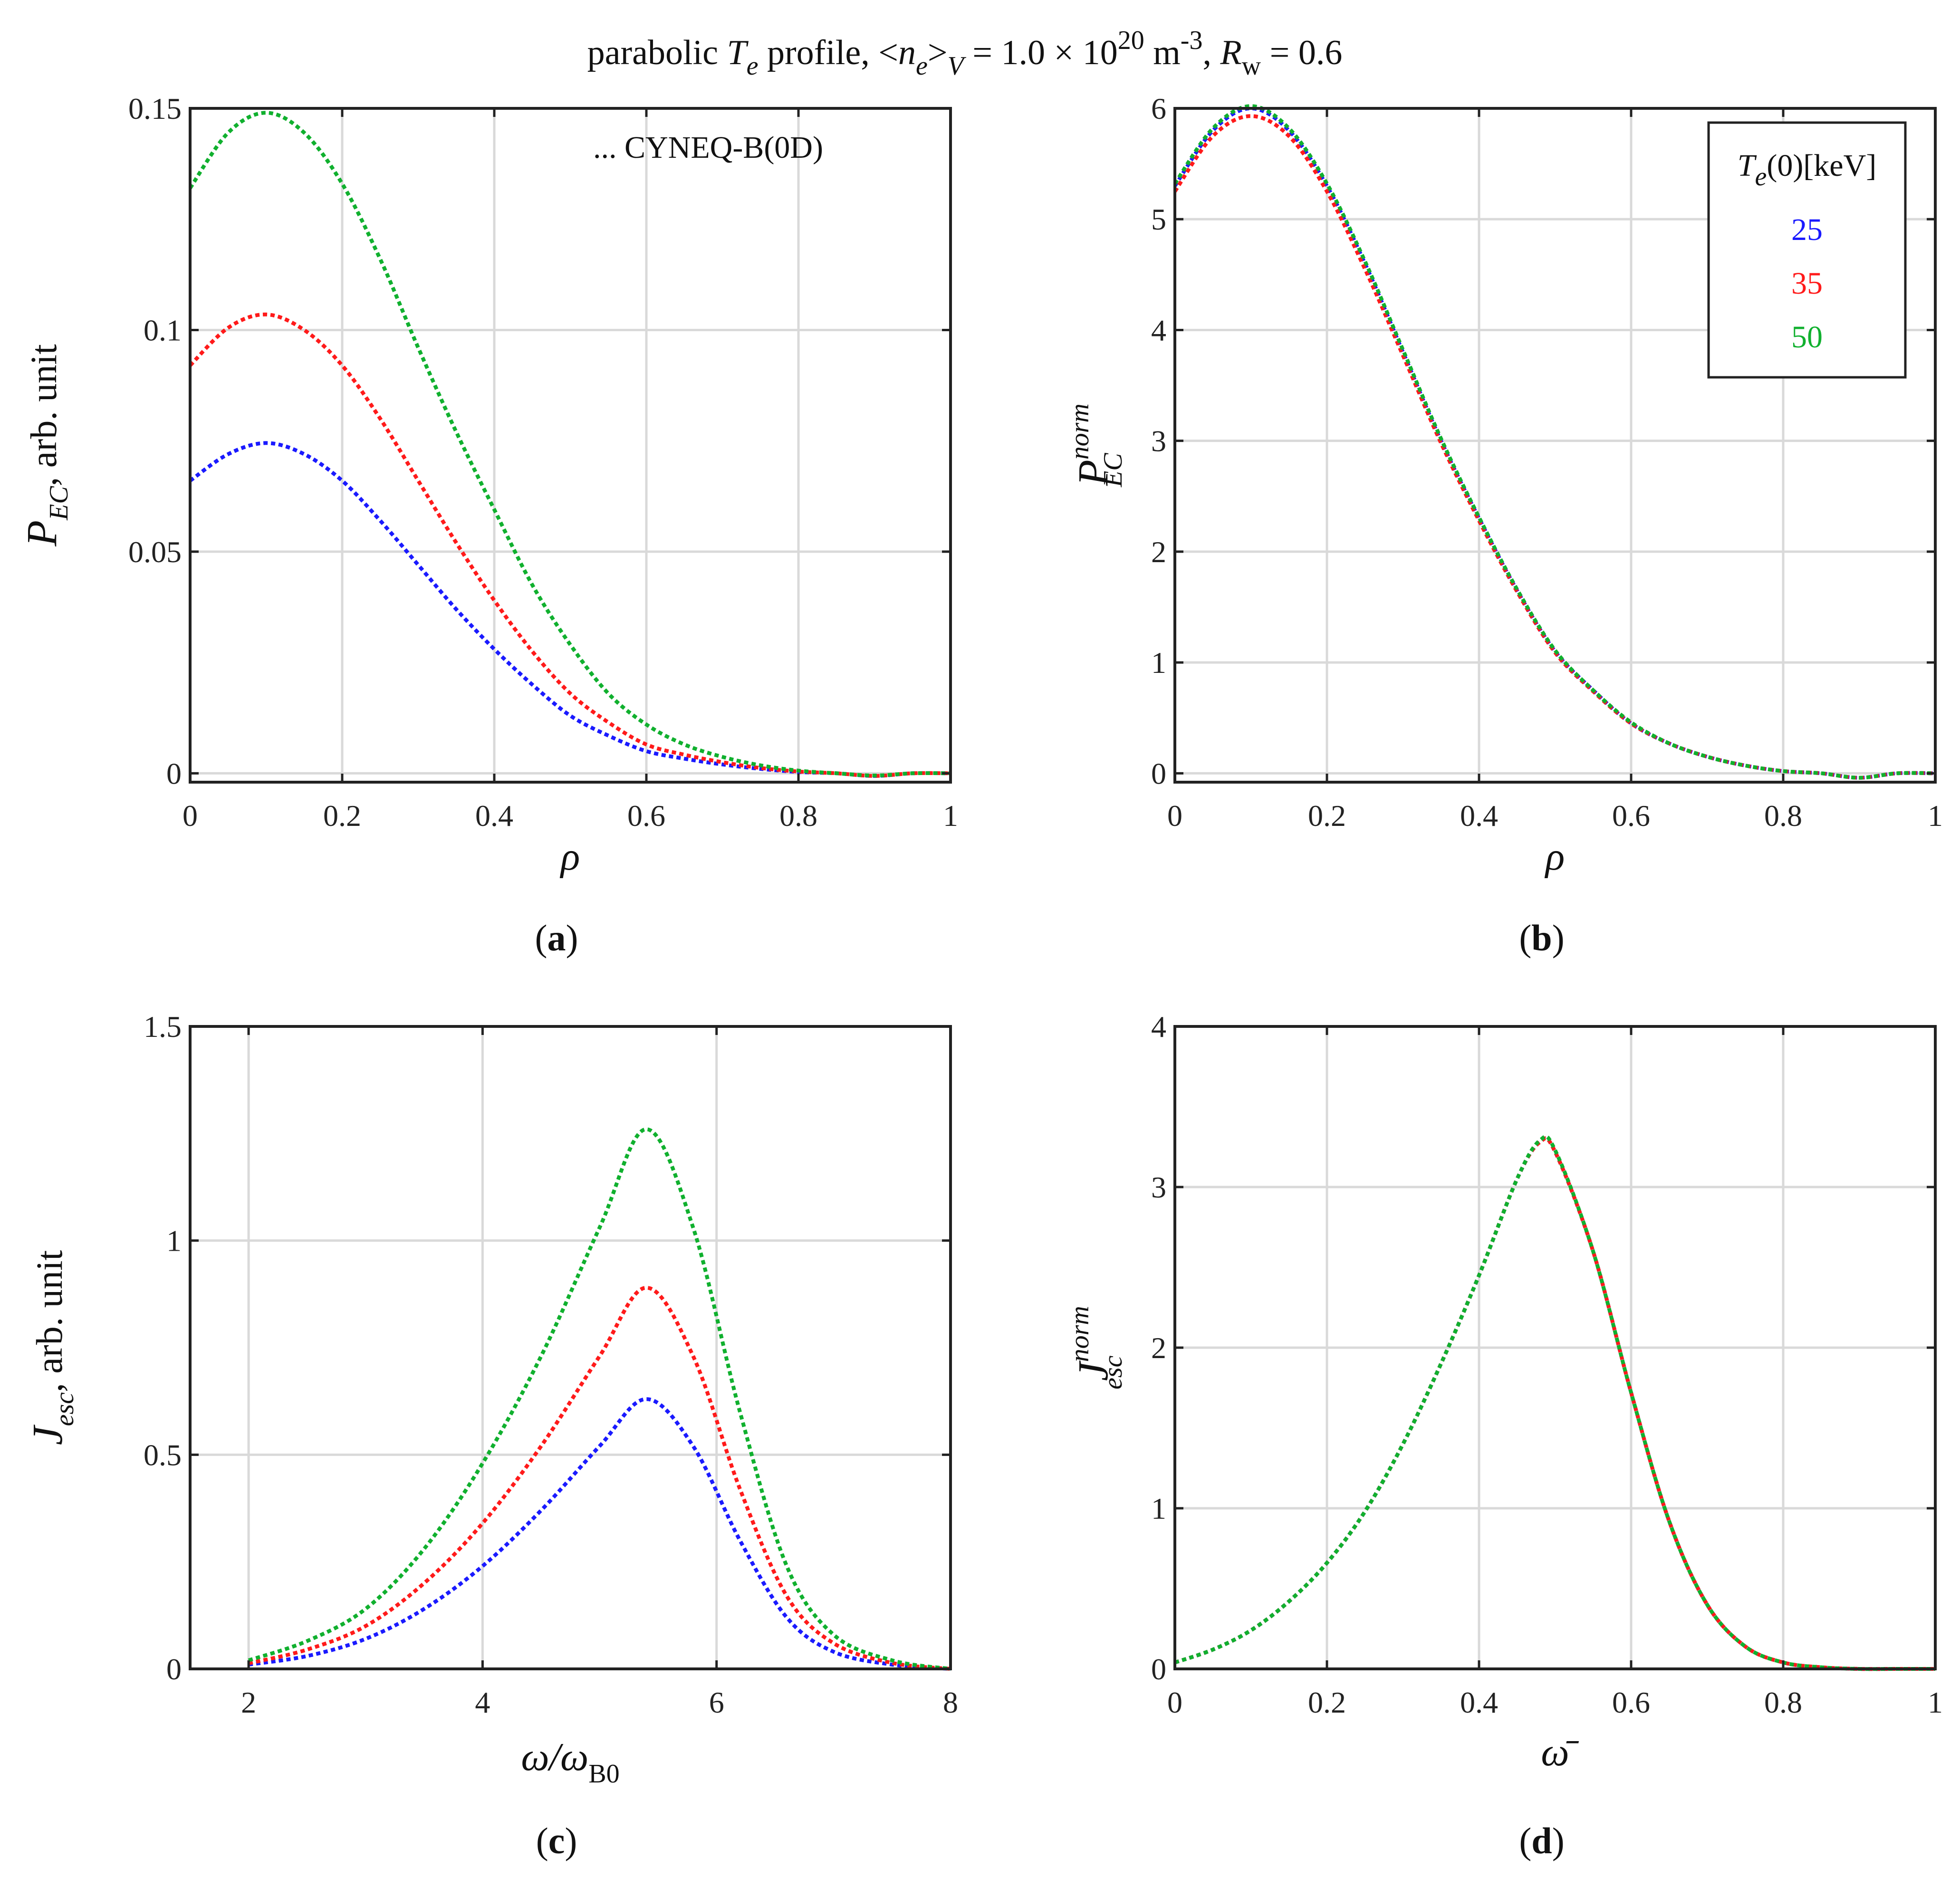 The width and height of the screenshot is (1960, 1887). What do you see at coordinates (1541, 1840) in the screenshot?
I see `caption-d: (d)` at bounding box center [1541, 1840].